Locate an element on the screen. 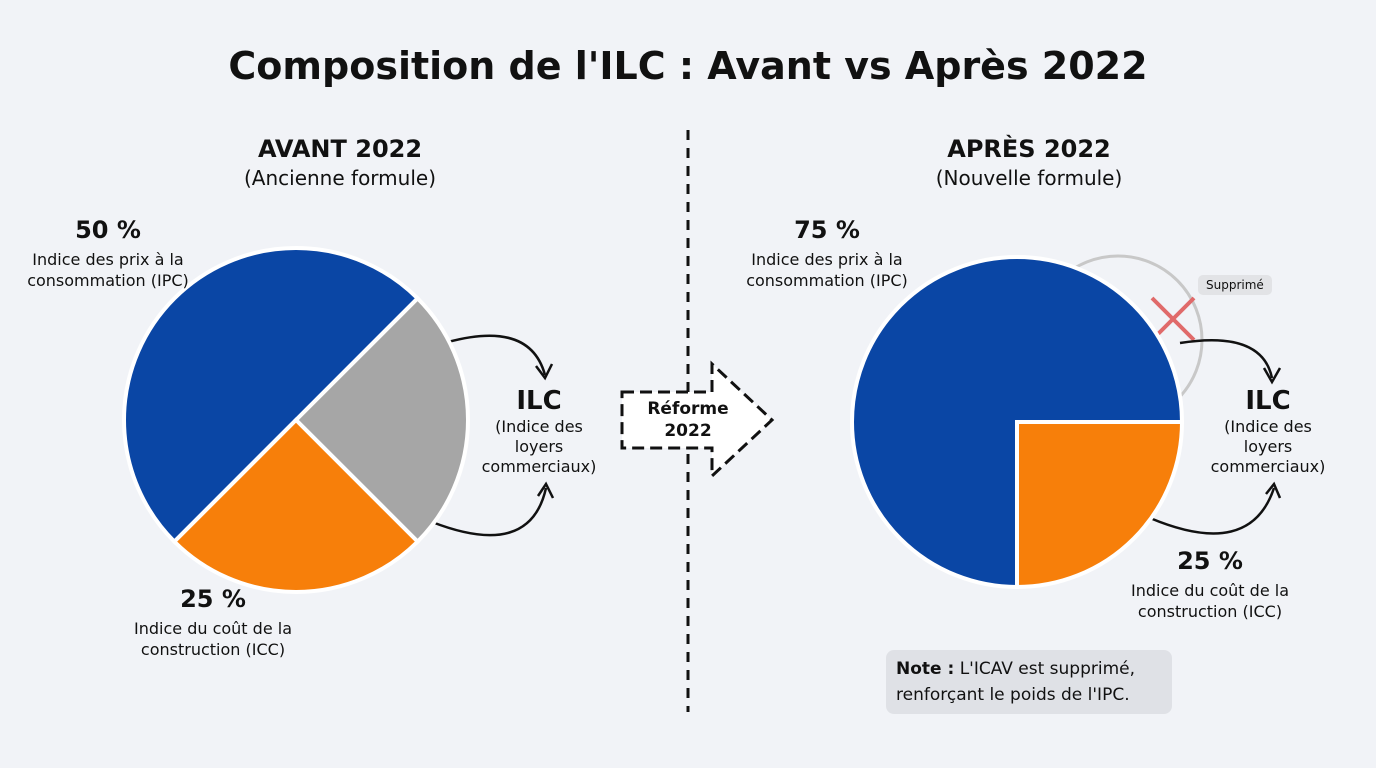 The height and width of the screenshot is (768, 1376). chart-title: AVANT 2022 is located at coordinates (340, 149).